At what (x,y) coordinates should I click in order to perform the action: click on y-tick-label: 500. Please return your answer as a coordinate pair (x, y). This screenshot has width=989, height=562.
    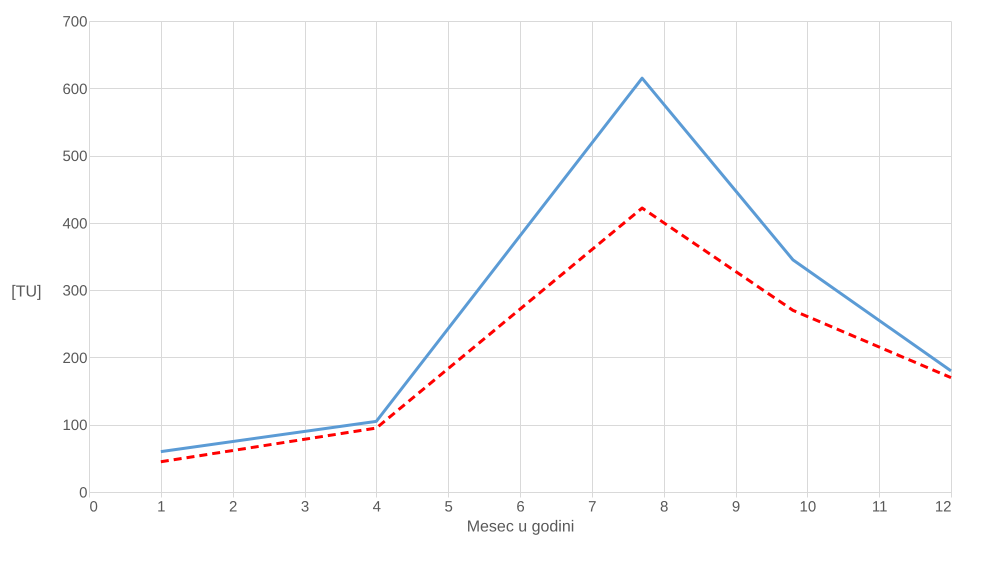
    Looking at the image, I should click on (75, 157).